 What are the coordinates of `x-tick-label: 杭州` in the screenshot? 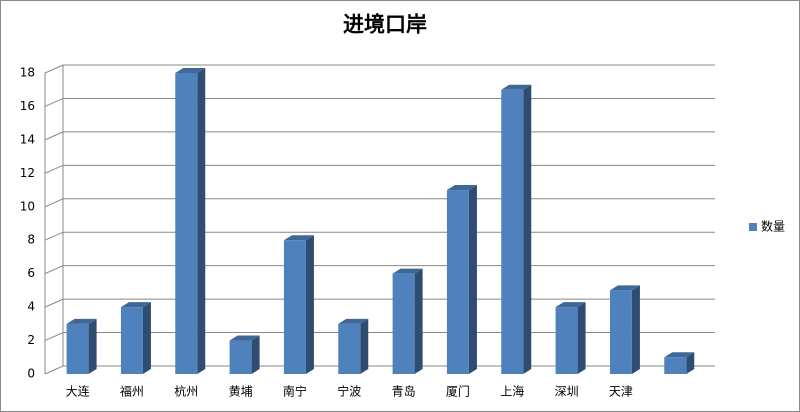 It's located at (186, 391).